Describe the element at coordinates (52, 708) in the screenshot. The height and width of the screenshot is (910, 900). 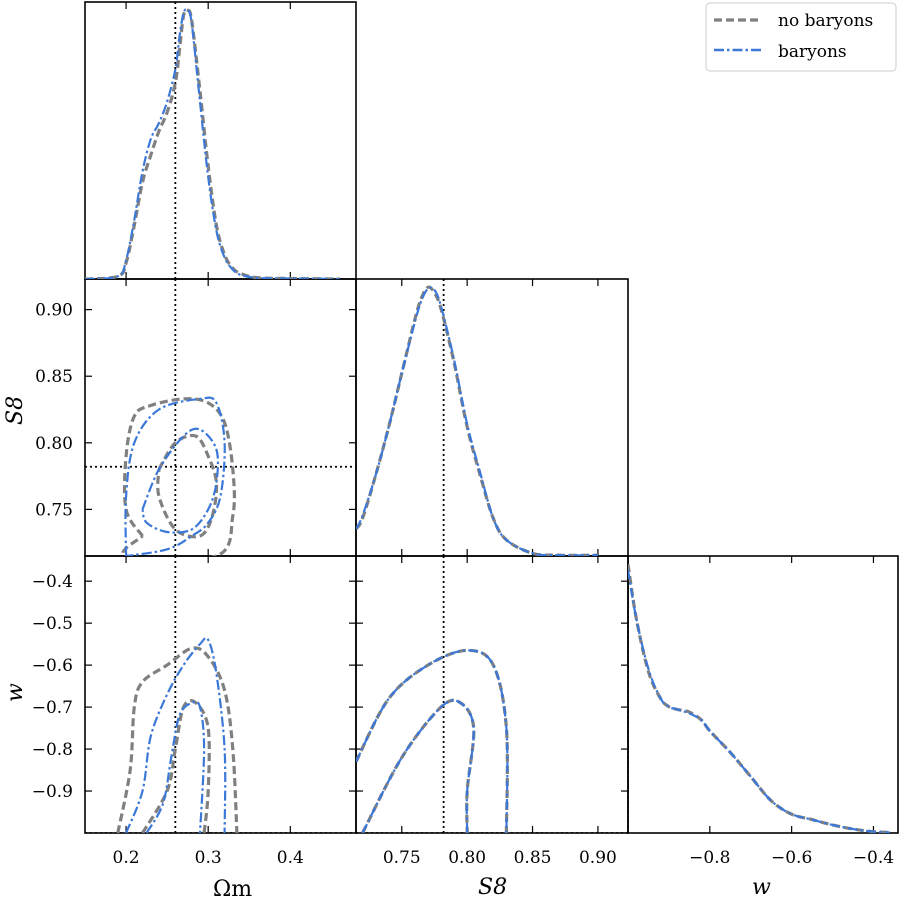
I see `ytick-label-2-2: −0.7` at that location.